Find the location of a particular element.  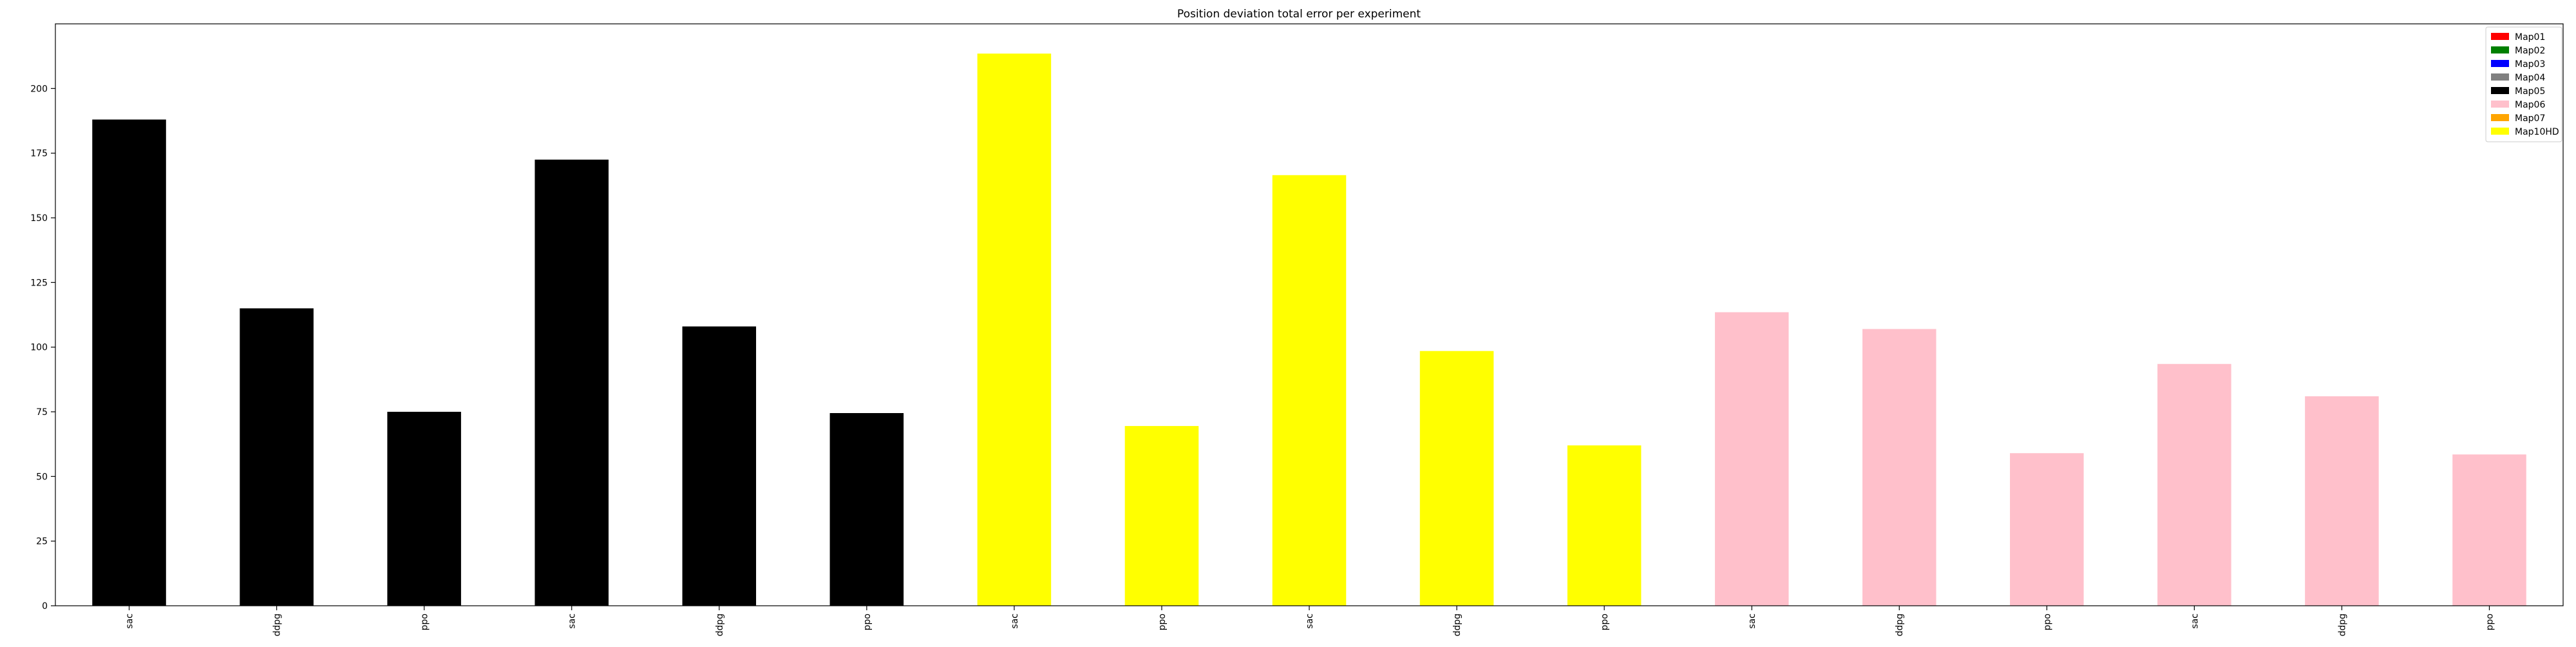

y-axis: 0 25 50 75 100 125 150 175 200 is located at coordinates (42, 348).